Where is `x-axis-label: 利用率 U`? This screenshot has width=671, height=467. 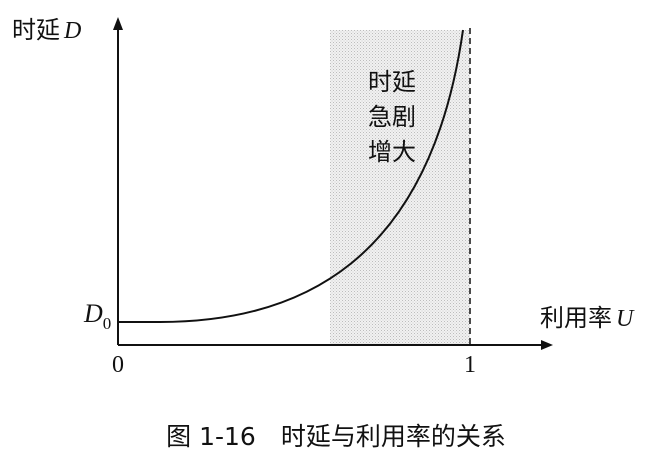
x-axis-label: 利用率 U is located at coordinates (587, 318).